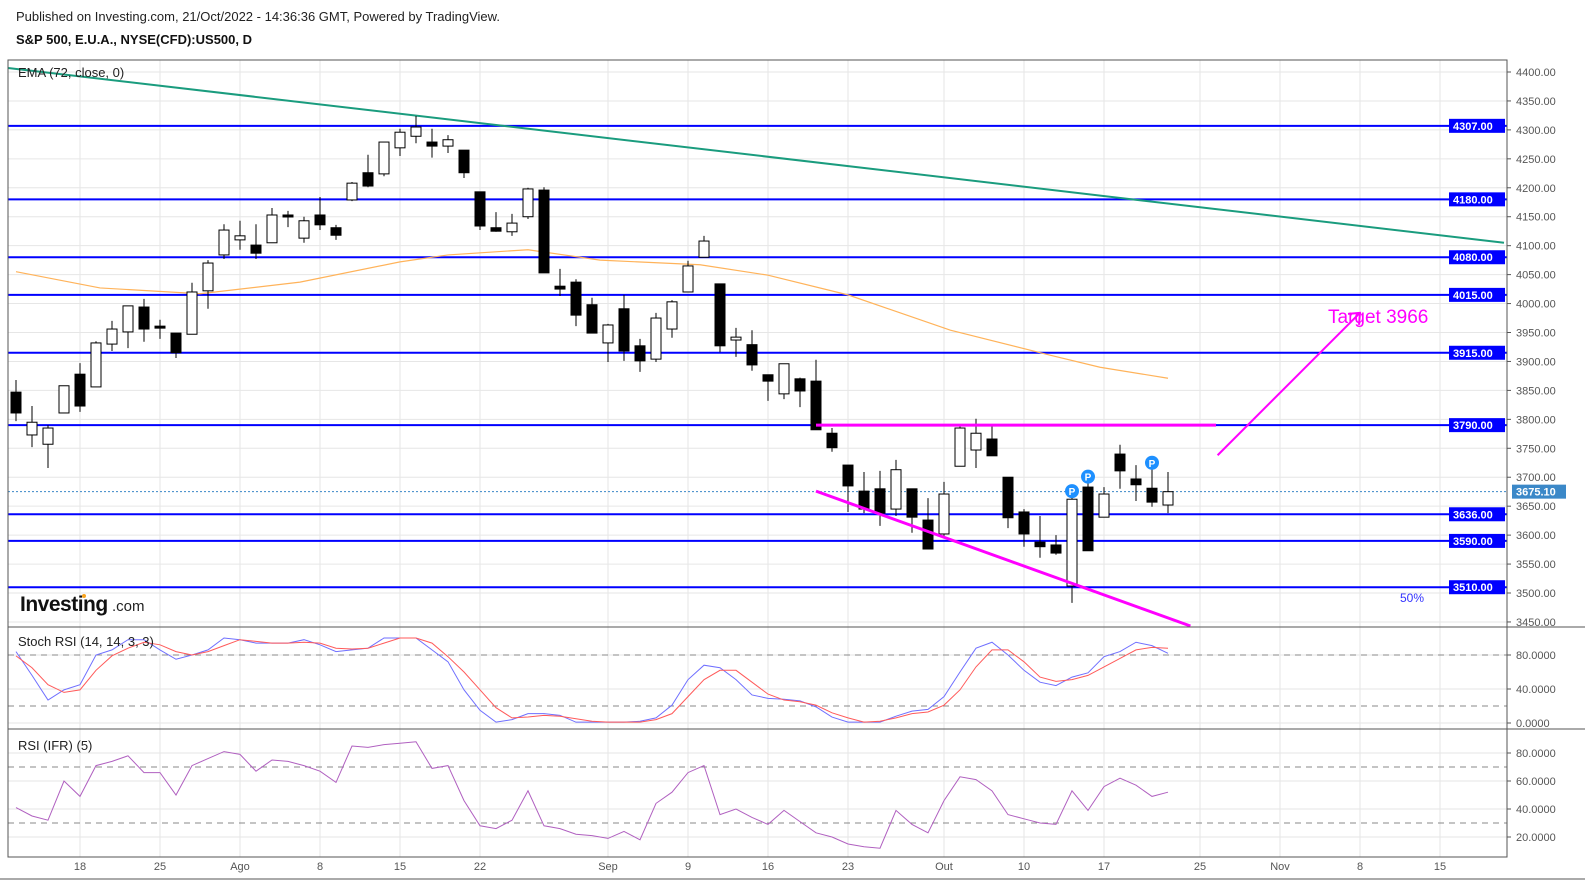 The height and width of the screenshot is (889, 1585). What do you see at coordinates (84, 596) in the screenshot?
I see `logo-dot` at bounding box center [84, 596].